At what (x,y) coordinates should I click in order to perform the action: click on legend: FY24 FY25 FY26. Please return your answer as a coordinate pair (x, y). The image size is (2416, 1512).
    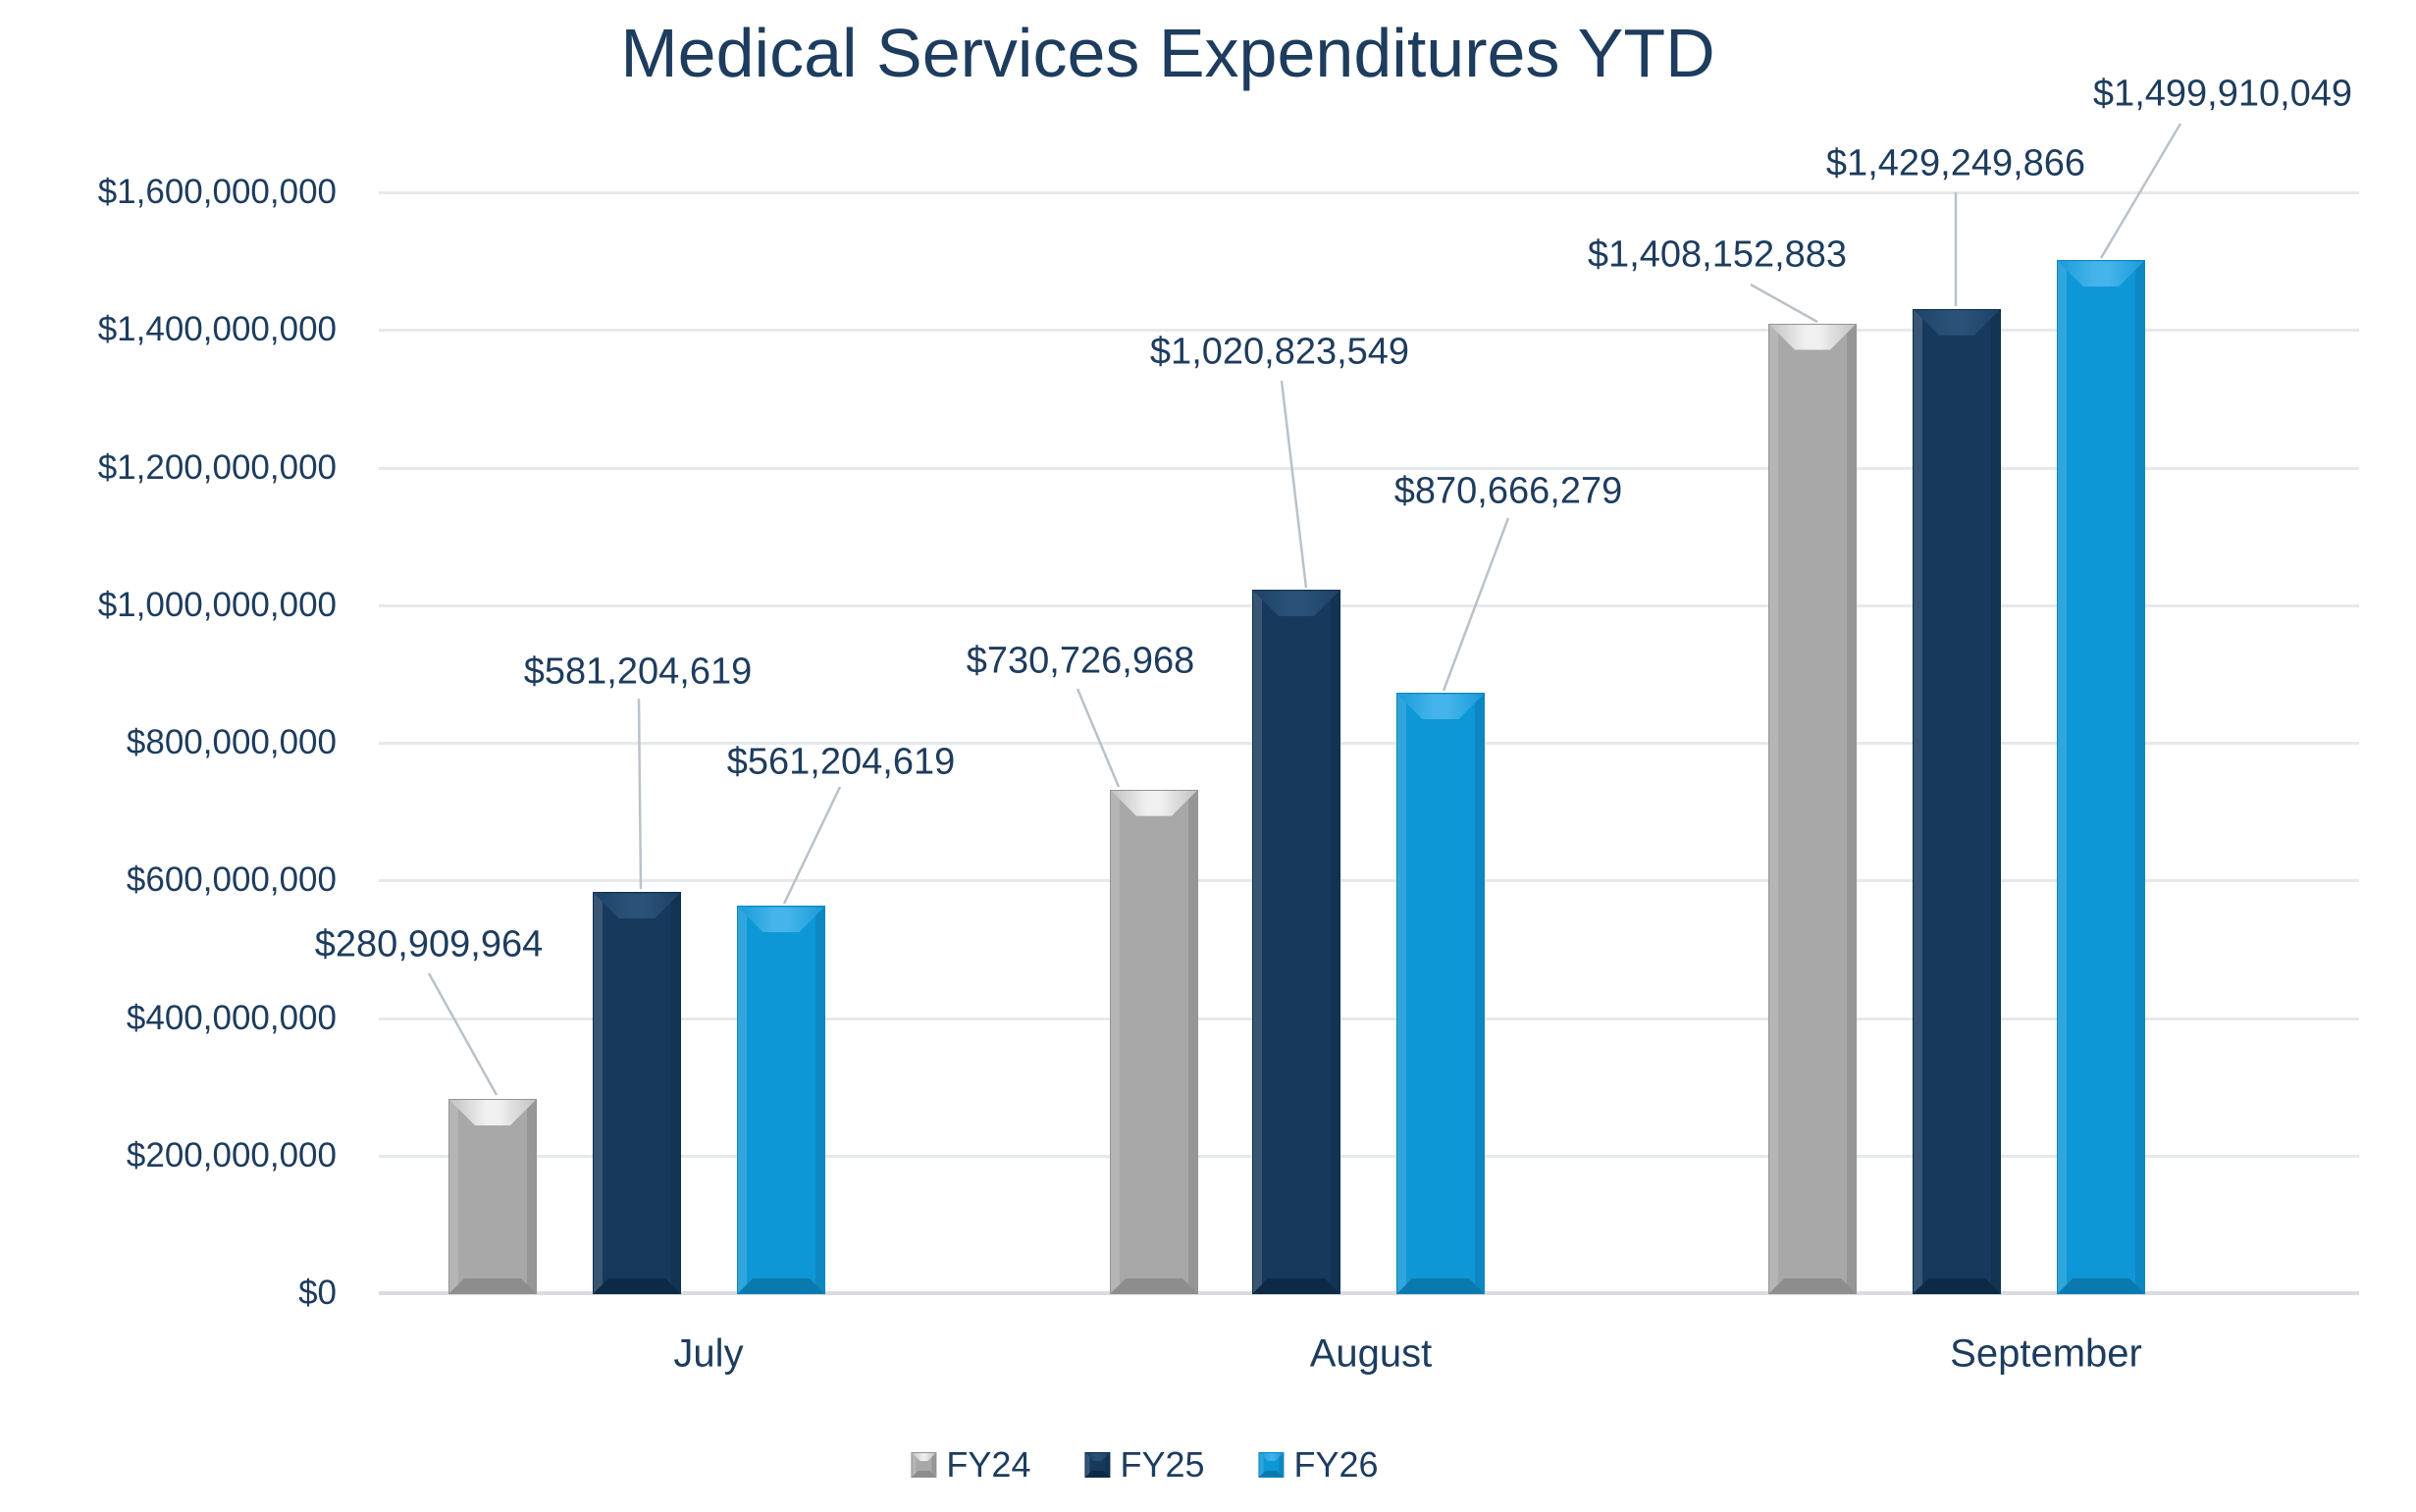
    Looking at the image, I should click on (1145, 1465).